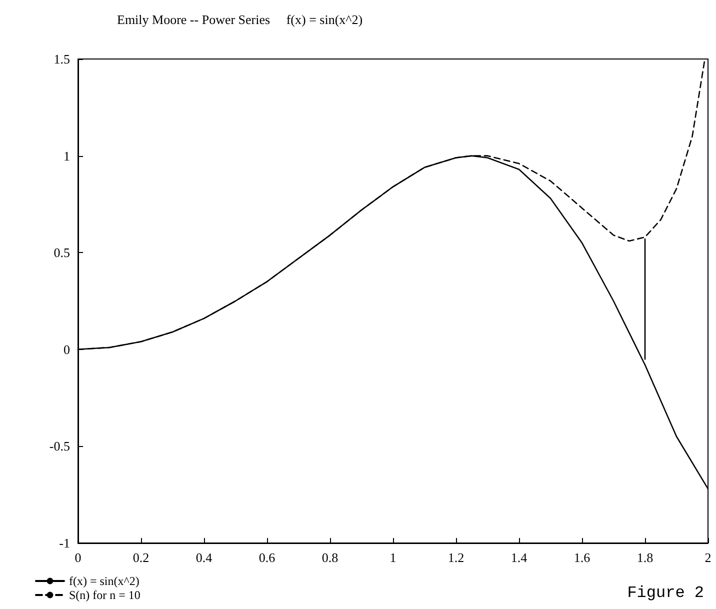  Describe the element at coordinates (708, 557) in the screenshot. I see `x-tick-label: 2` at that location.